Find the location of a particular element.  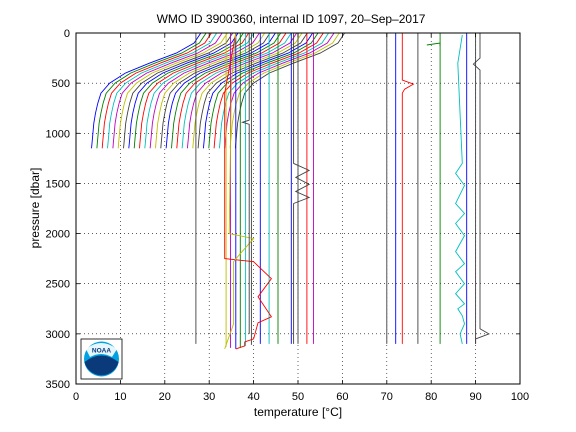

y-tick-labels: 0 500 1000 1500 2000 2500 3000 3500 is located at coordinates (58, 209).